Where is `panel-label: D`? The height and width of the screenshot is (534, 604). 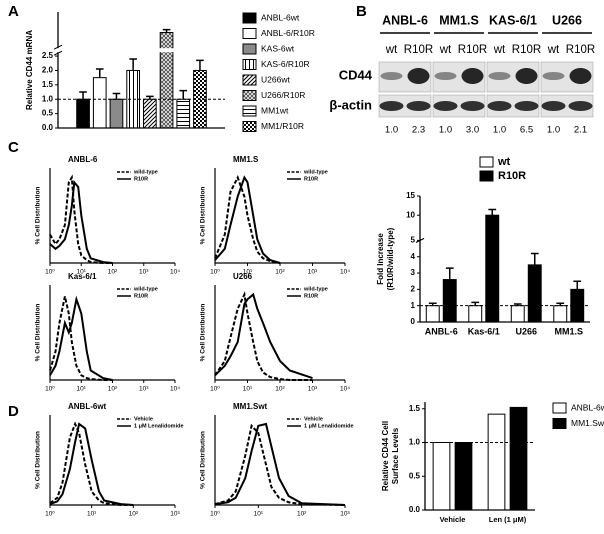 panel-label: D is located at coordinates (13, 411).